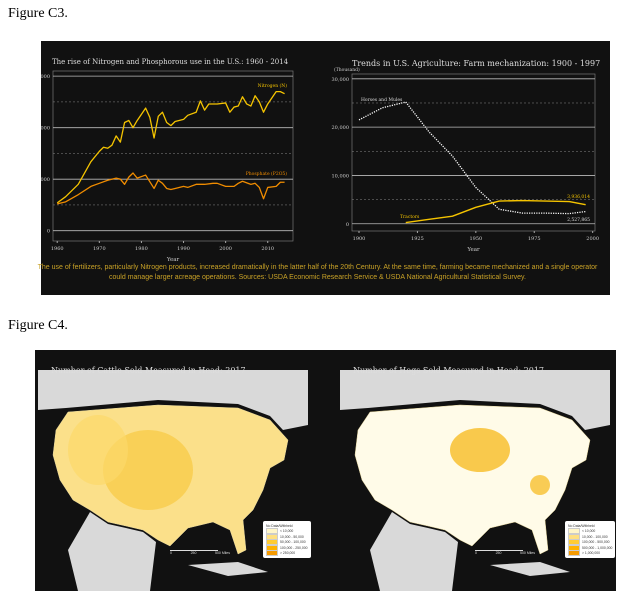 The width and height of the screenshot is (636, 599). What do you see at coordinates (410, 217) in the screenshot?
I see `series-label: Tractors` at bounding box center [410, 217].